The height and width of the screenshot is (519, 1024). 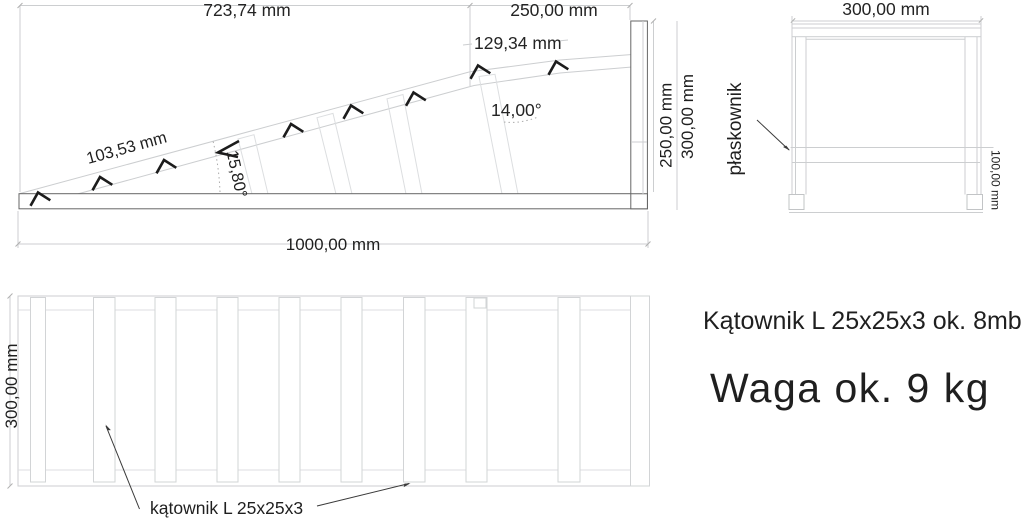 I want to click on svg-text: 100,00 mm, so click(x=996, y=180).